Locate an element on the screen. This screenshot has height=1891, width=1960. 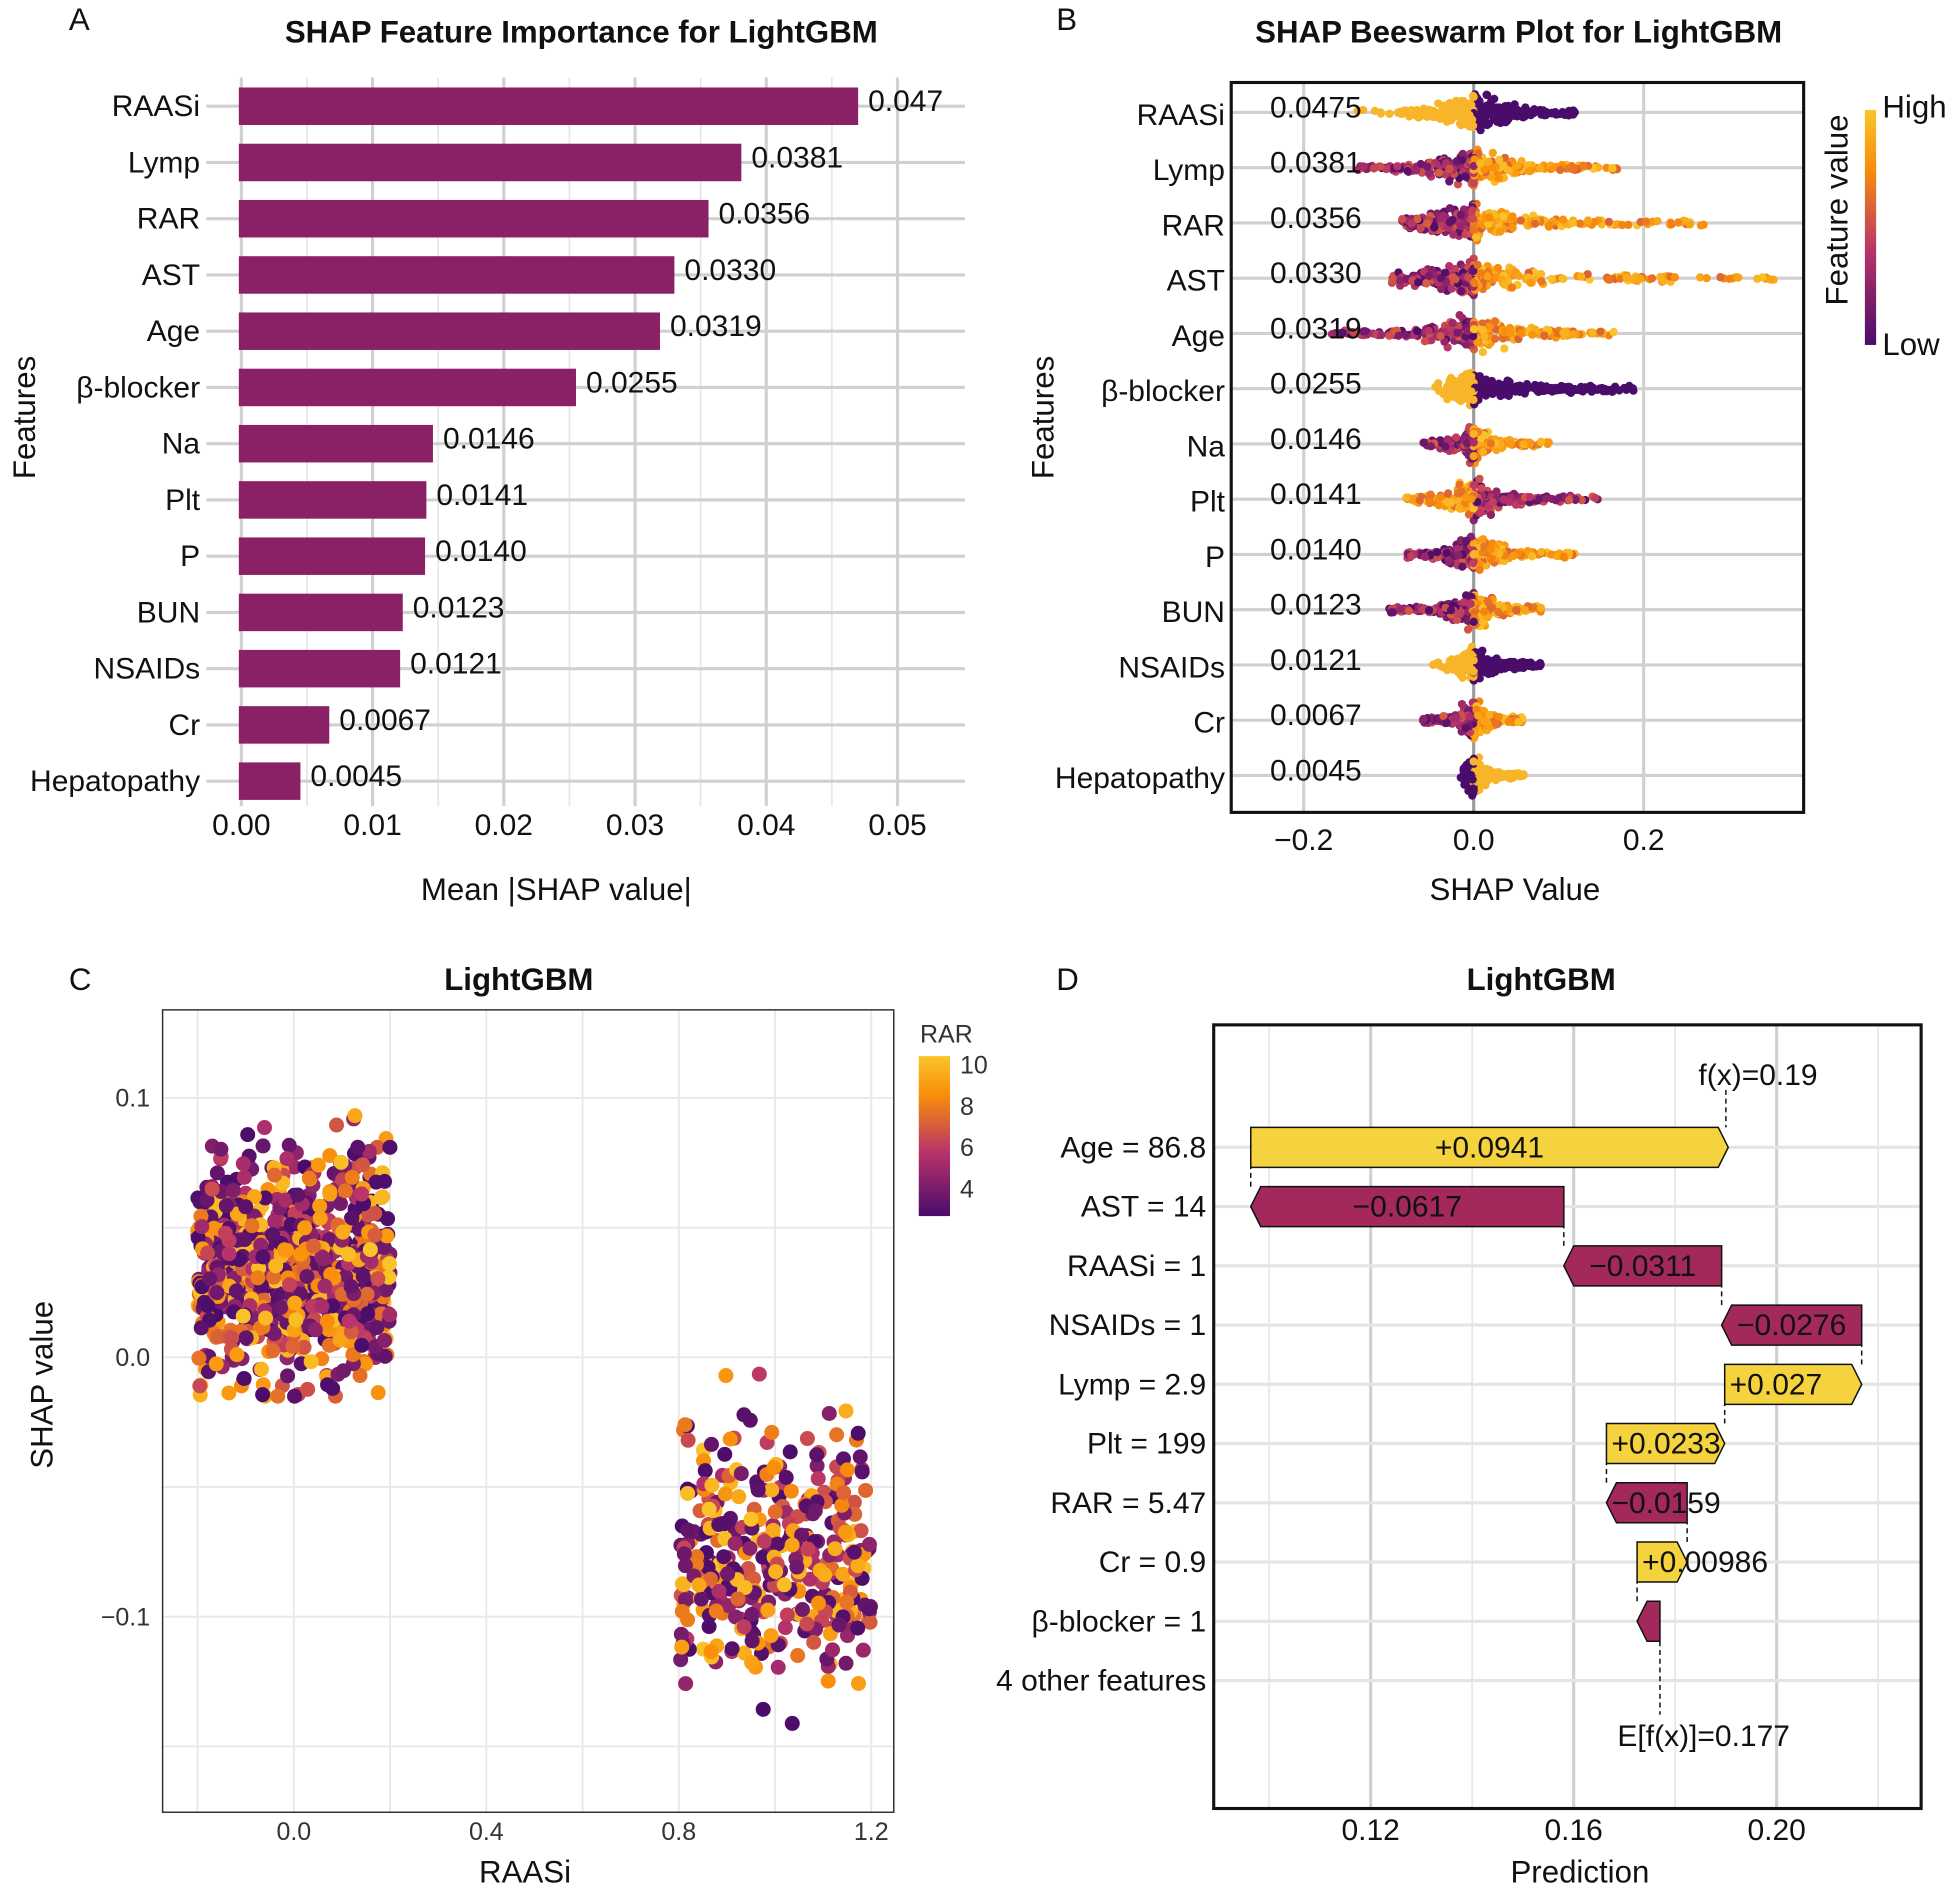
data-label: 0.0381 is located at coordinates (797, 157).